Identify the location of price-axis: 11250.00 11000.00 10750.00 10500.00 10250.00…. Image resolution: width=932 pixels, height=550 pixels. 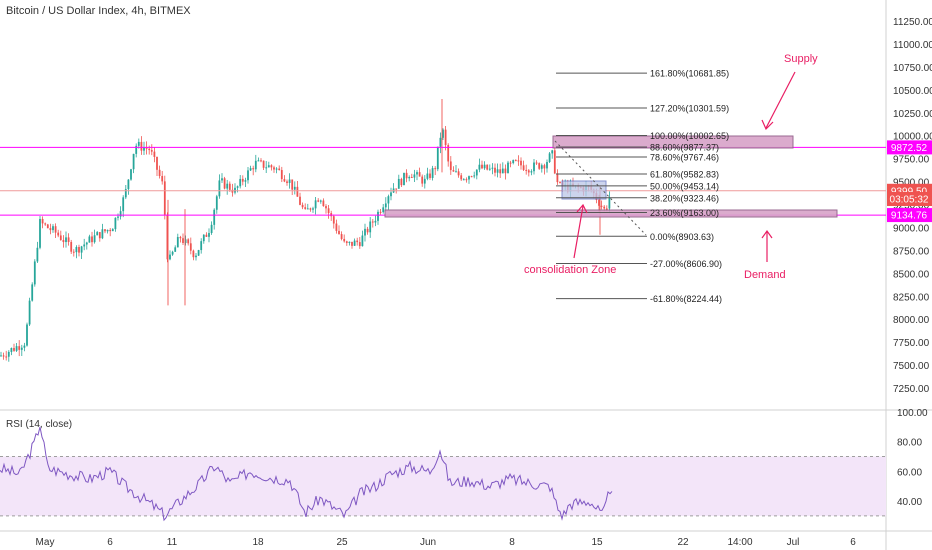
(912, 206).